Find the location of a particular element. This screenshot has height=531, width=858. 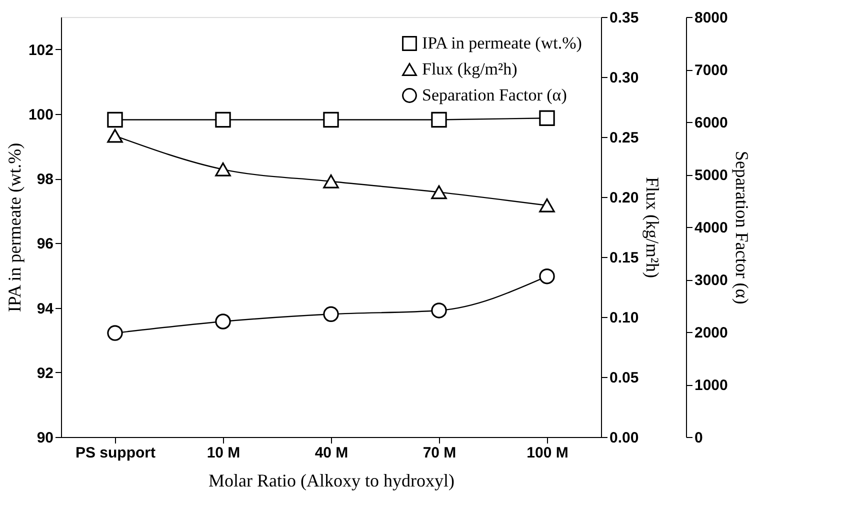

legend-label: Flux (kg/m²h) is located at coordinates (470, 69).